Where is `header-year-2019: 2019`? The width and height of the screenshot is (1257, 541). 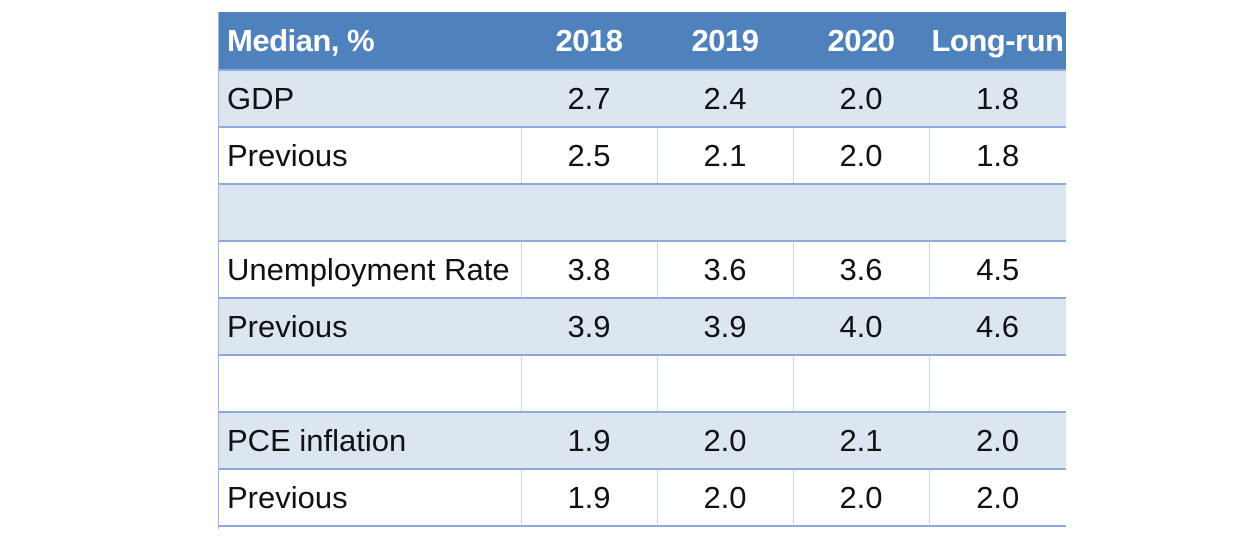 header-year-2019: 2019 is located at coordinates (725, 41).